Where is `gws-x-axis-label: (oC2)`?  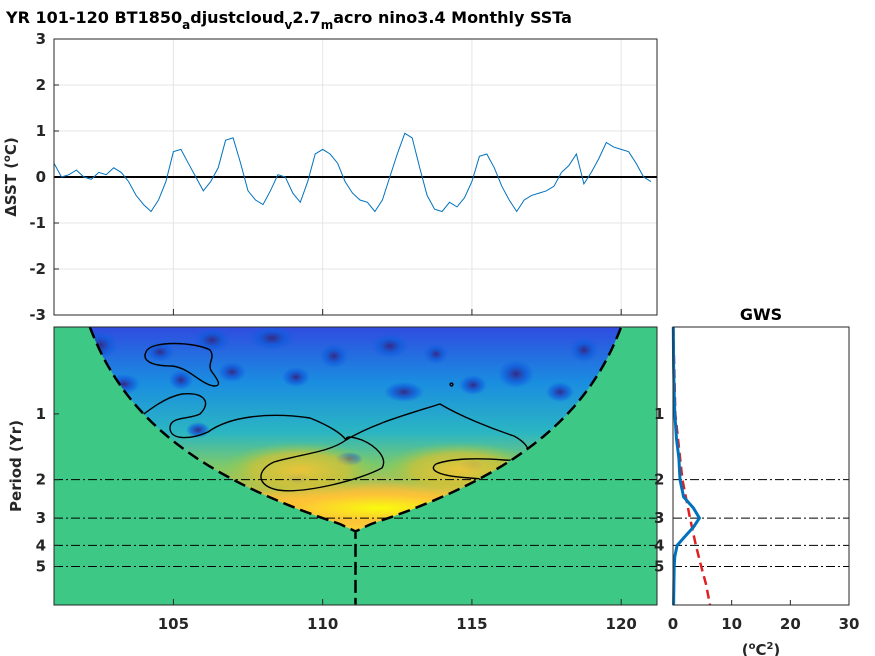
gws-x-axis-label: (oC2) is located at coordinates (761, 648).